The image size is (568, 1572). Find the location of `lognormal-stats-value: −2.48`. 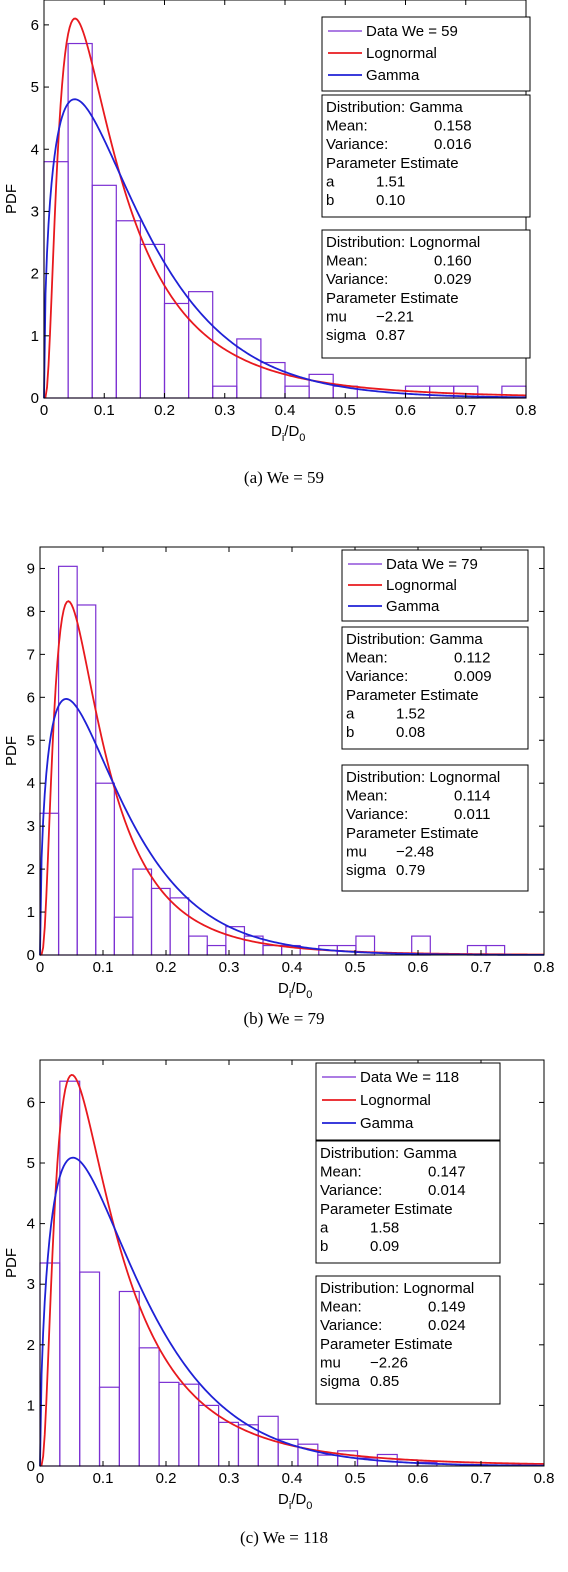

lognormal-stats-value: −2.48 is located at coordinates (415, 851).